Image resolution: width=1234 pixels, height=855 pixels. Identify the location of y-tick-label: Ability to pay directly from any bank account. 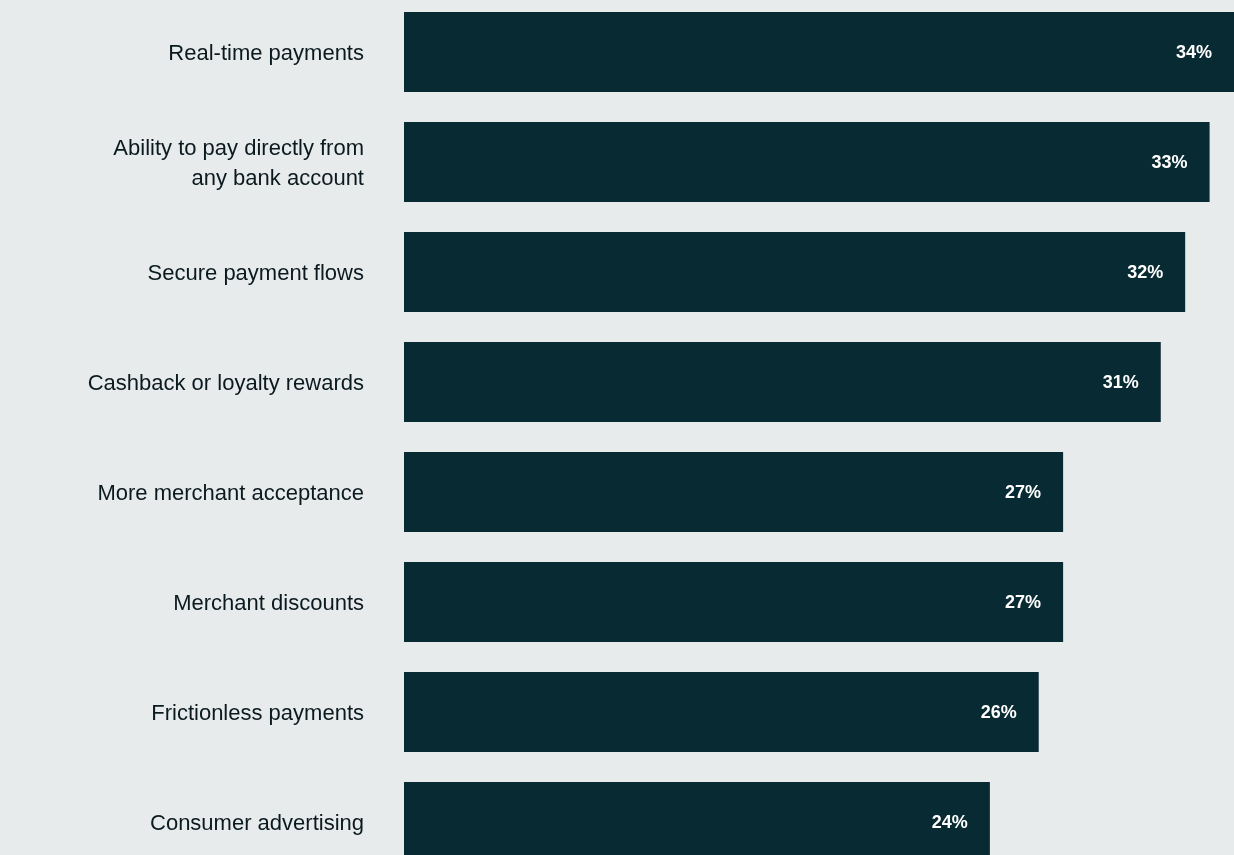
(238, 162).